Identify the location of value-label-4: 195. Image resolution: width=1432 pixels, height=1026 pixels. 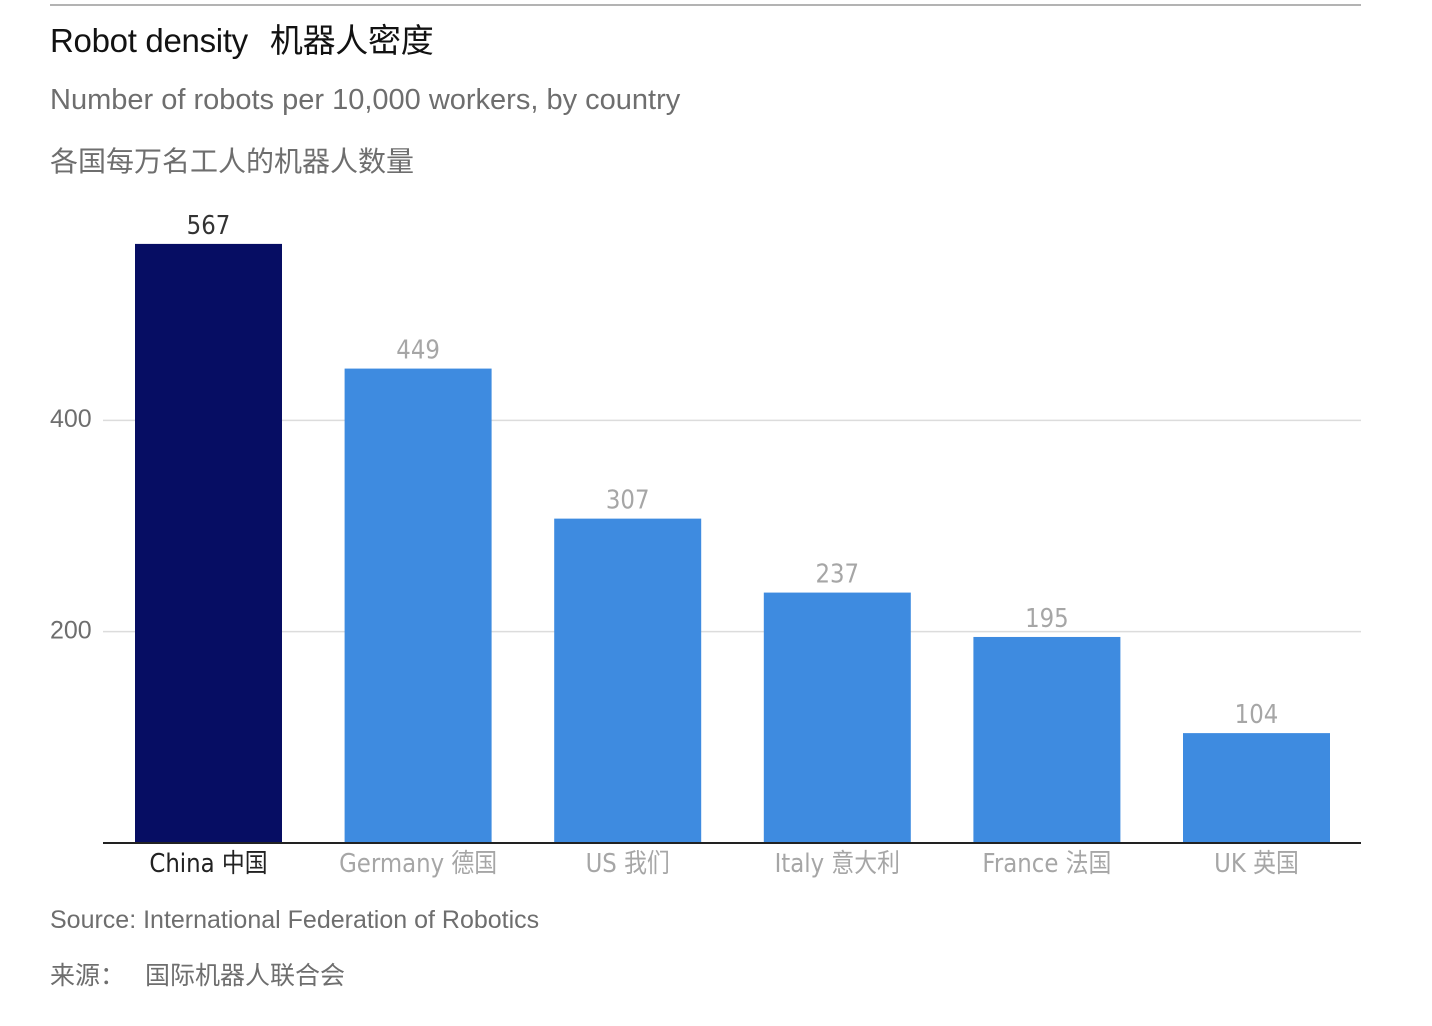
(1047, 618).